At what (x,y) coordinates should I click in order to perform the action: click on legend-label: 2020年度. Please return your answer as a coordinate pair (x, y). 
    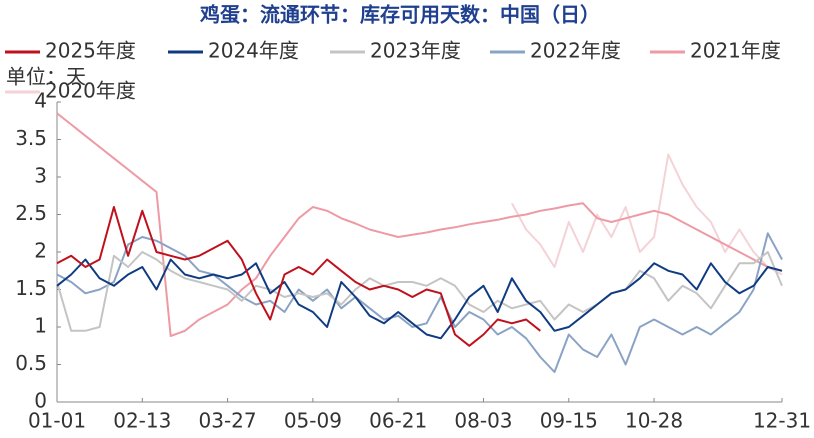
    Looking at the image, I should click on (90, 91).